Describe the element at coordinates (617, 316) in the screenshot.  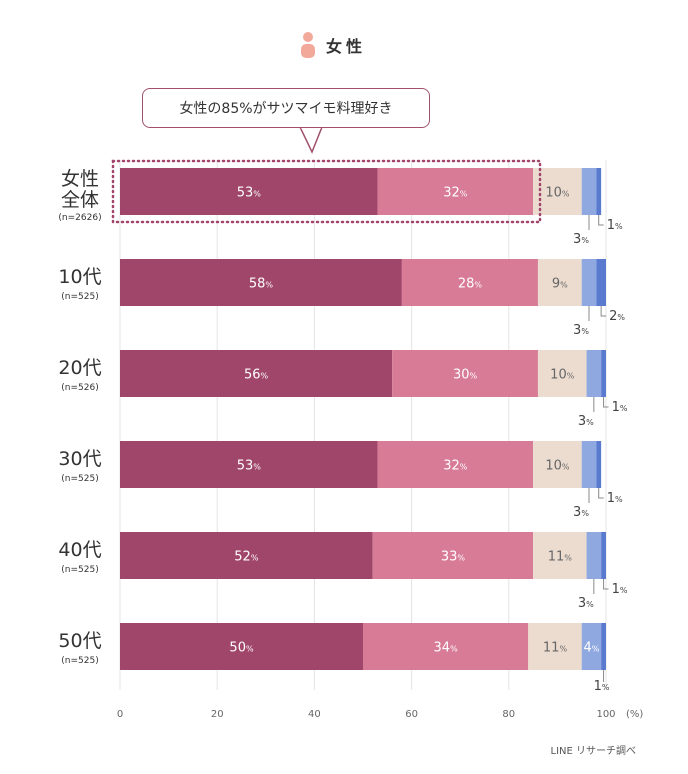
I see `data-label: 2%` at that location.